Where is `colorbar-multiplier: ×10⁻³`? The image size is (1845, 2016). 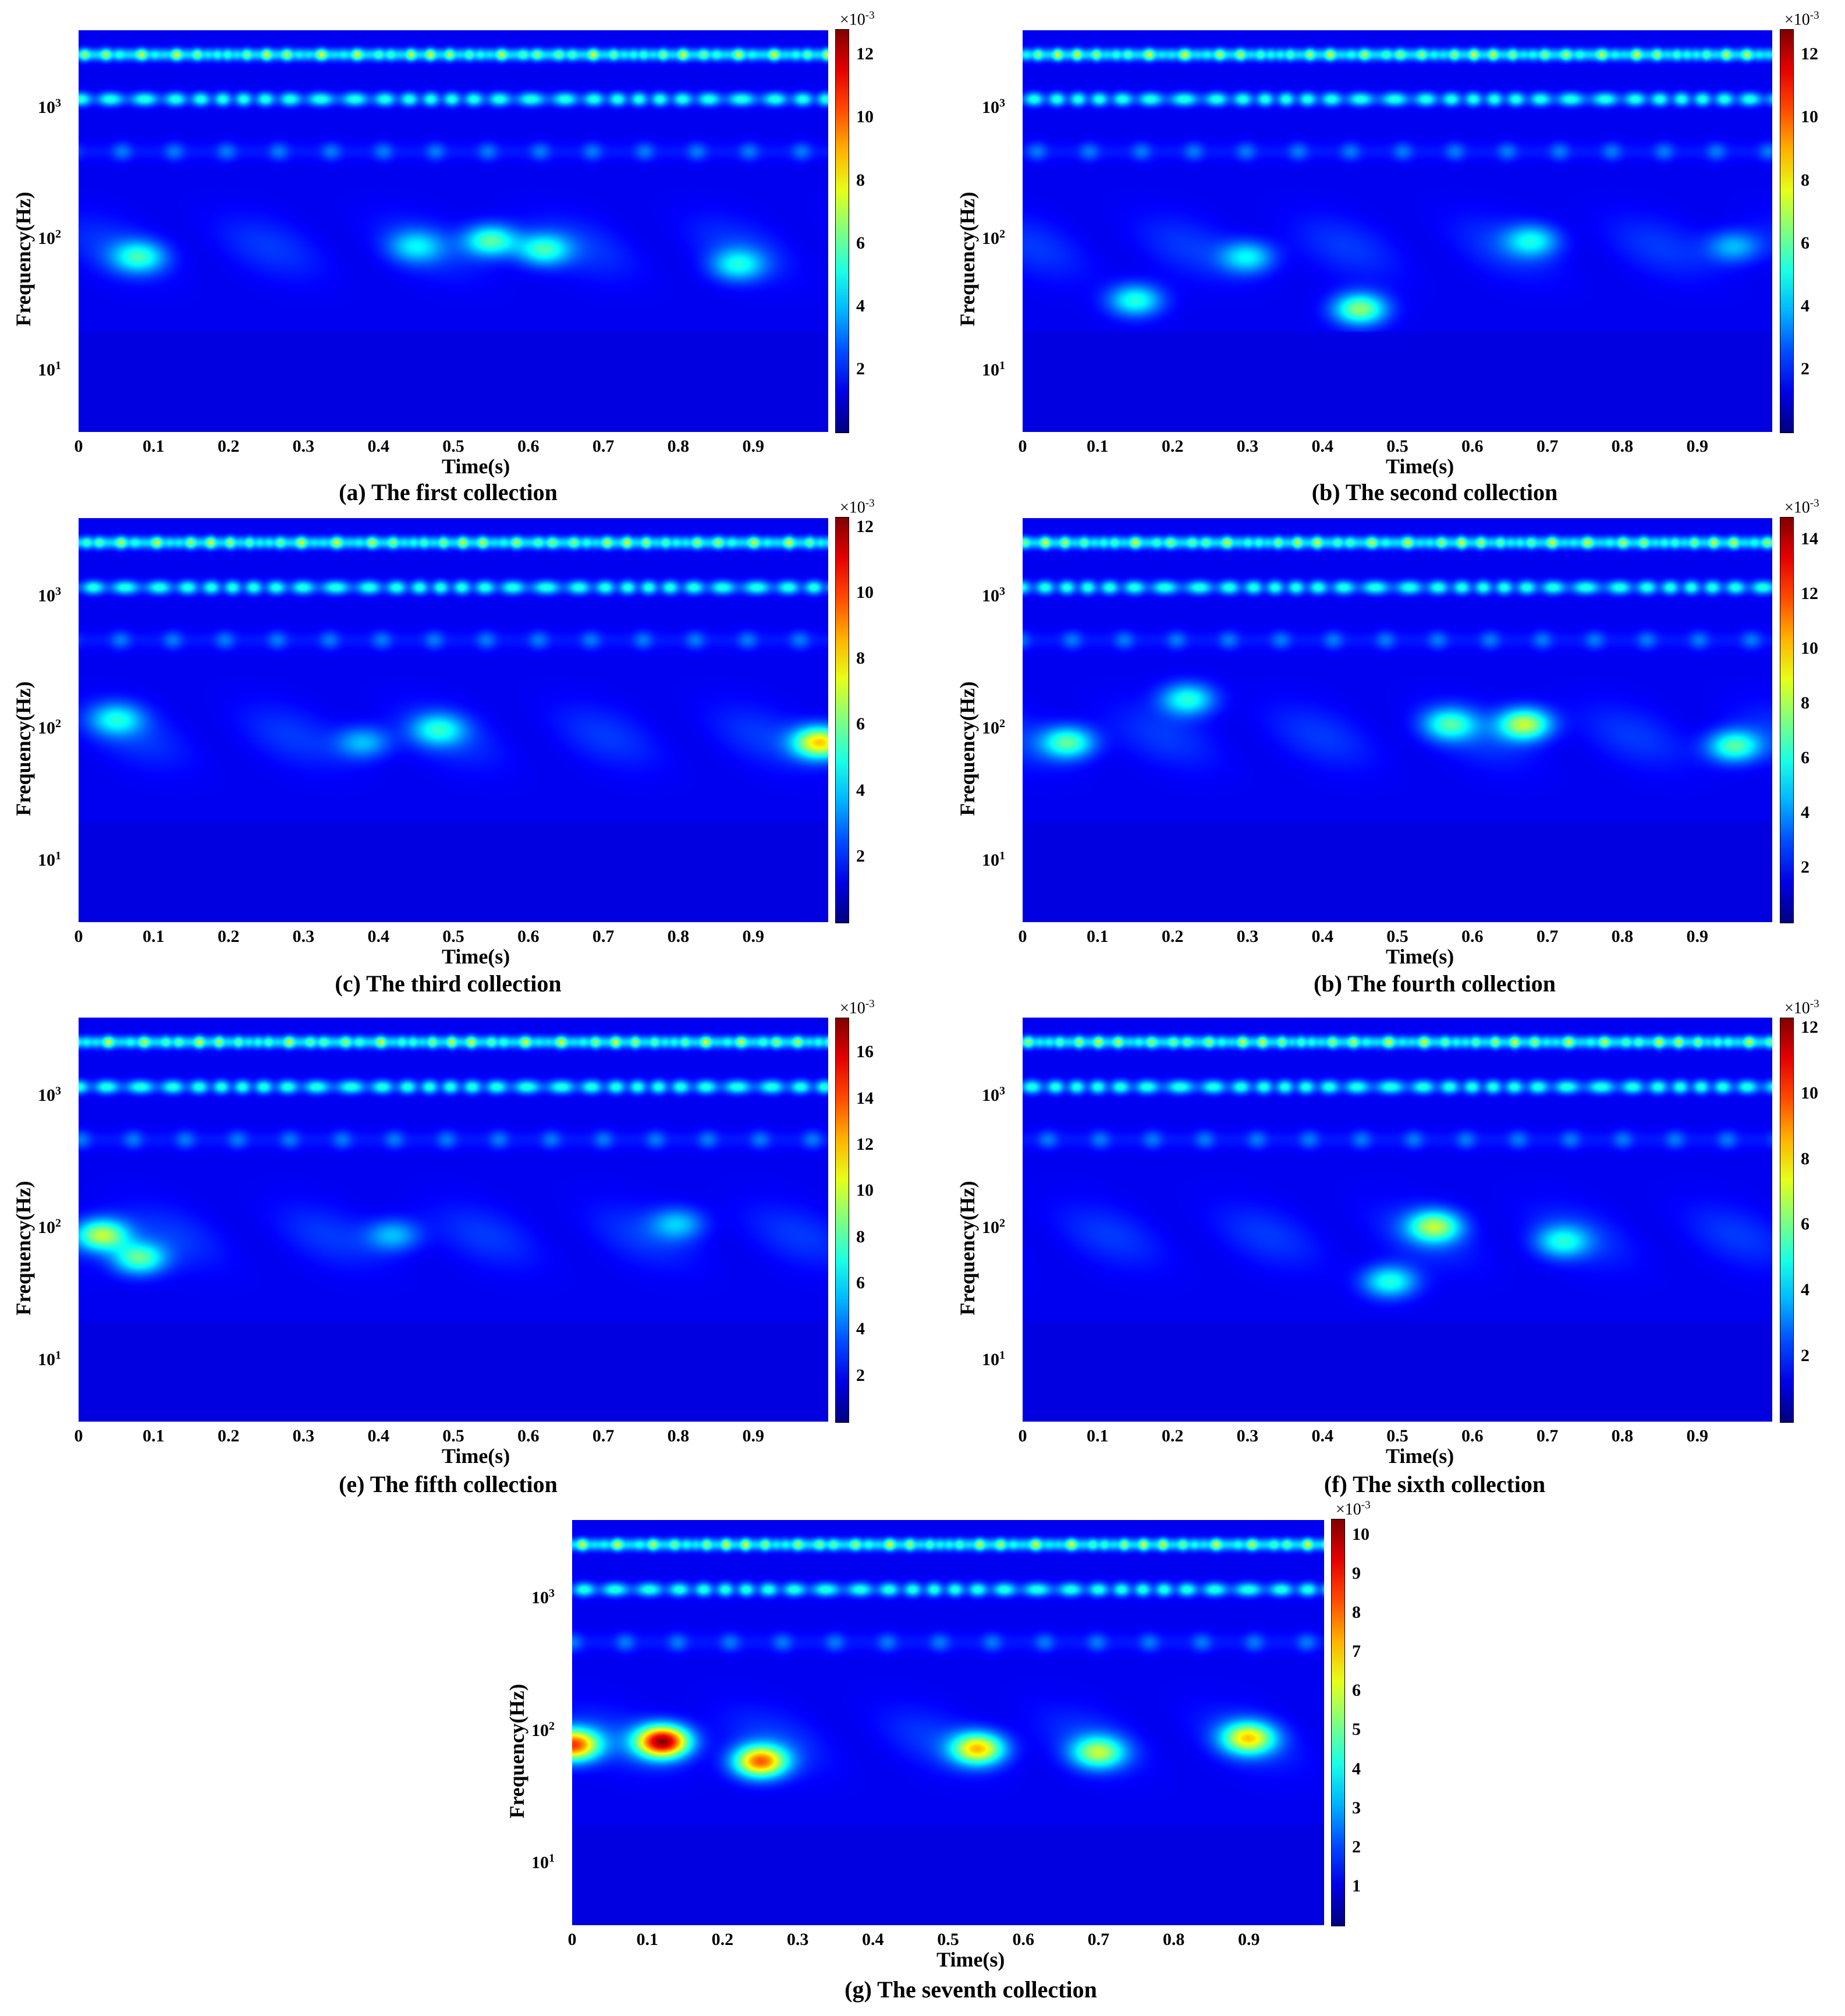
colorbar-multiplier: ×10⁻³ is located at coordinates (1802, 19).